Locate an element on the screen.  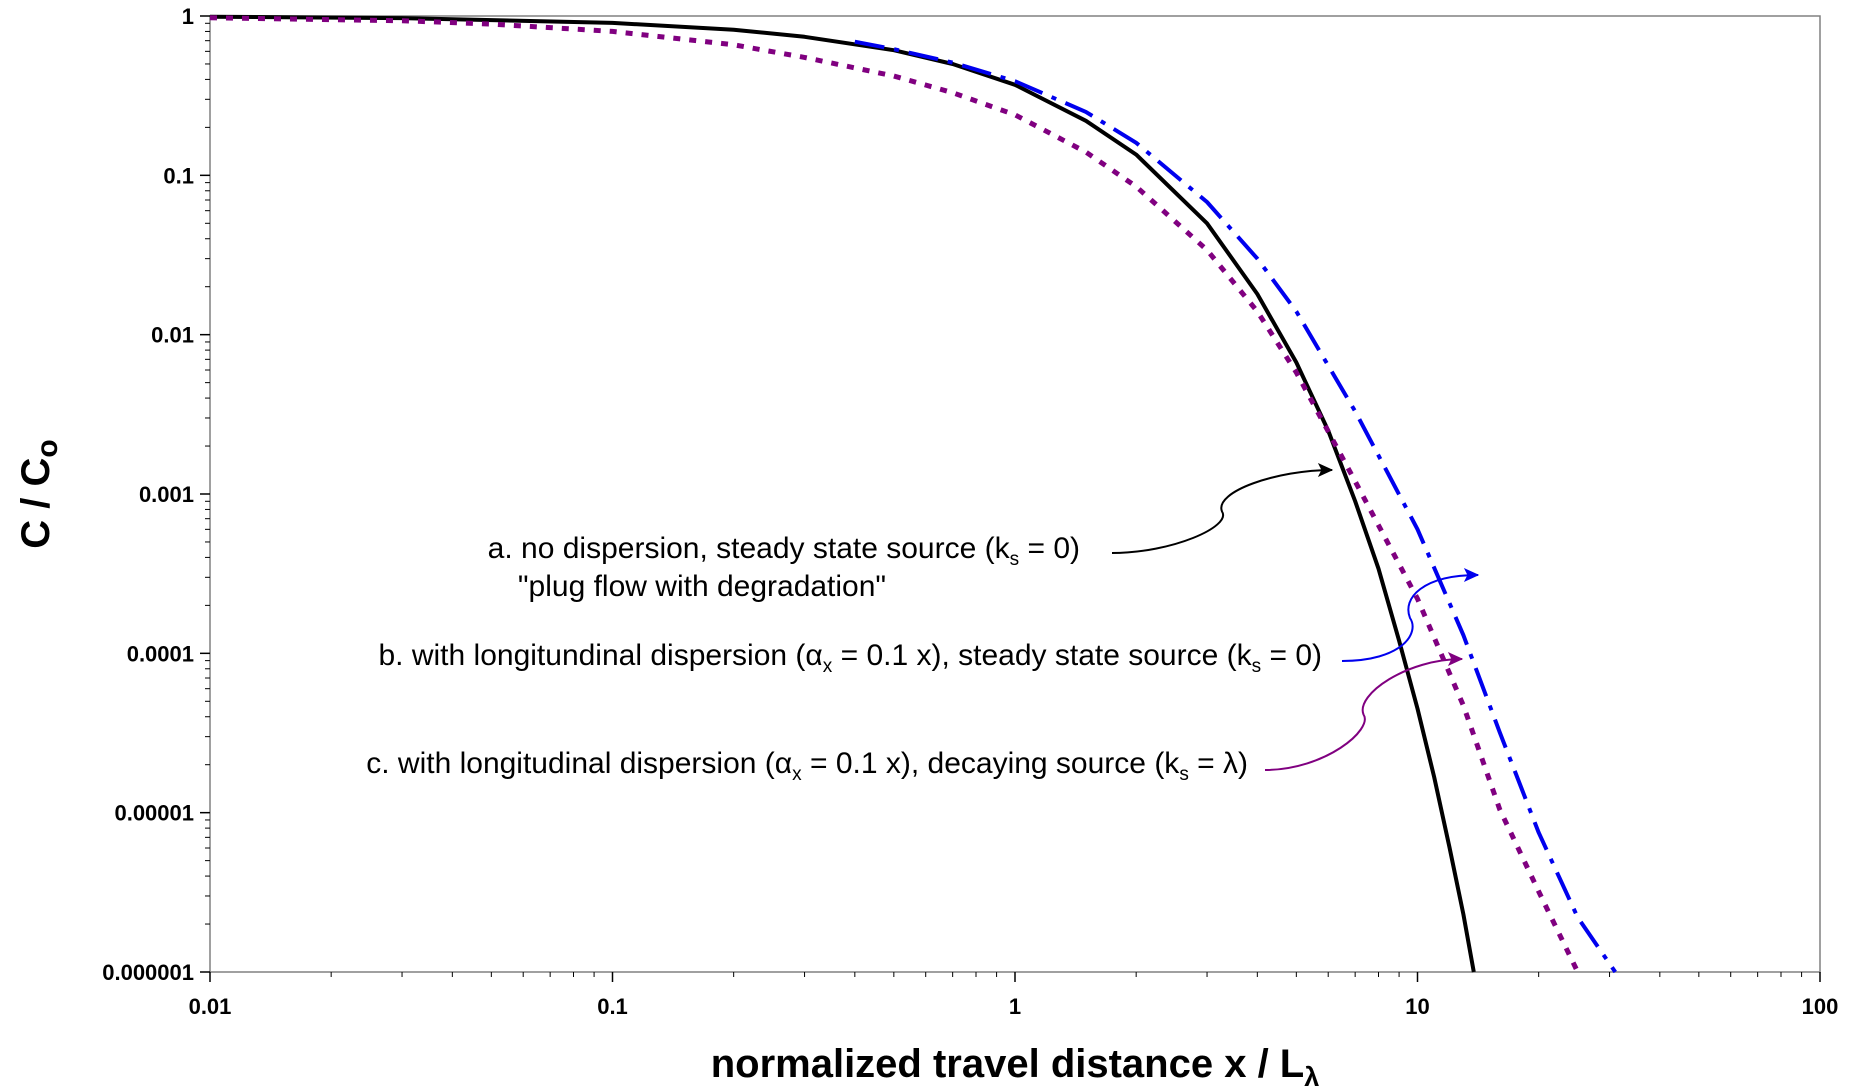
y-axis: 1 0.1 0.01 0.001 0.0001 0.00001 0.000001 is located at coordinates (156, 494).